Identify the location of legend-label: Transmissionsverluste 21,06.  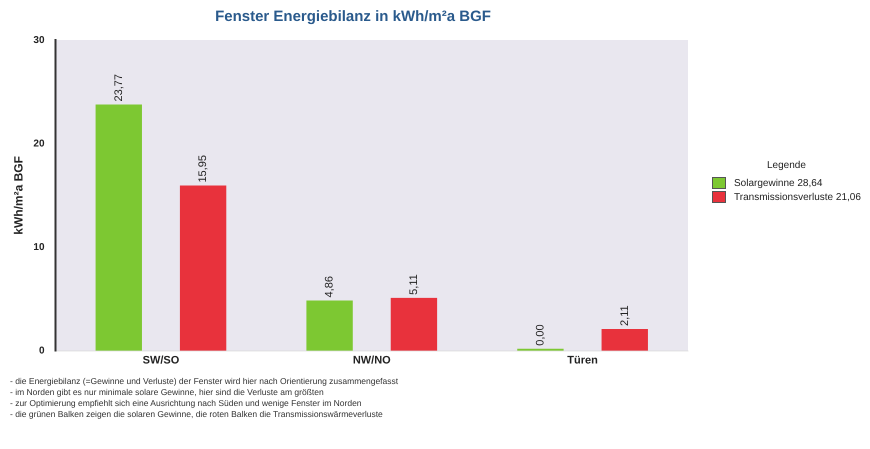
(797, 197).